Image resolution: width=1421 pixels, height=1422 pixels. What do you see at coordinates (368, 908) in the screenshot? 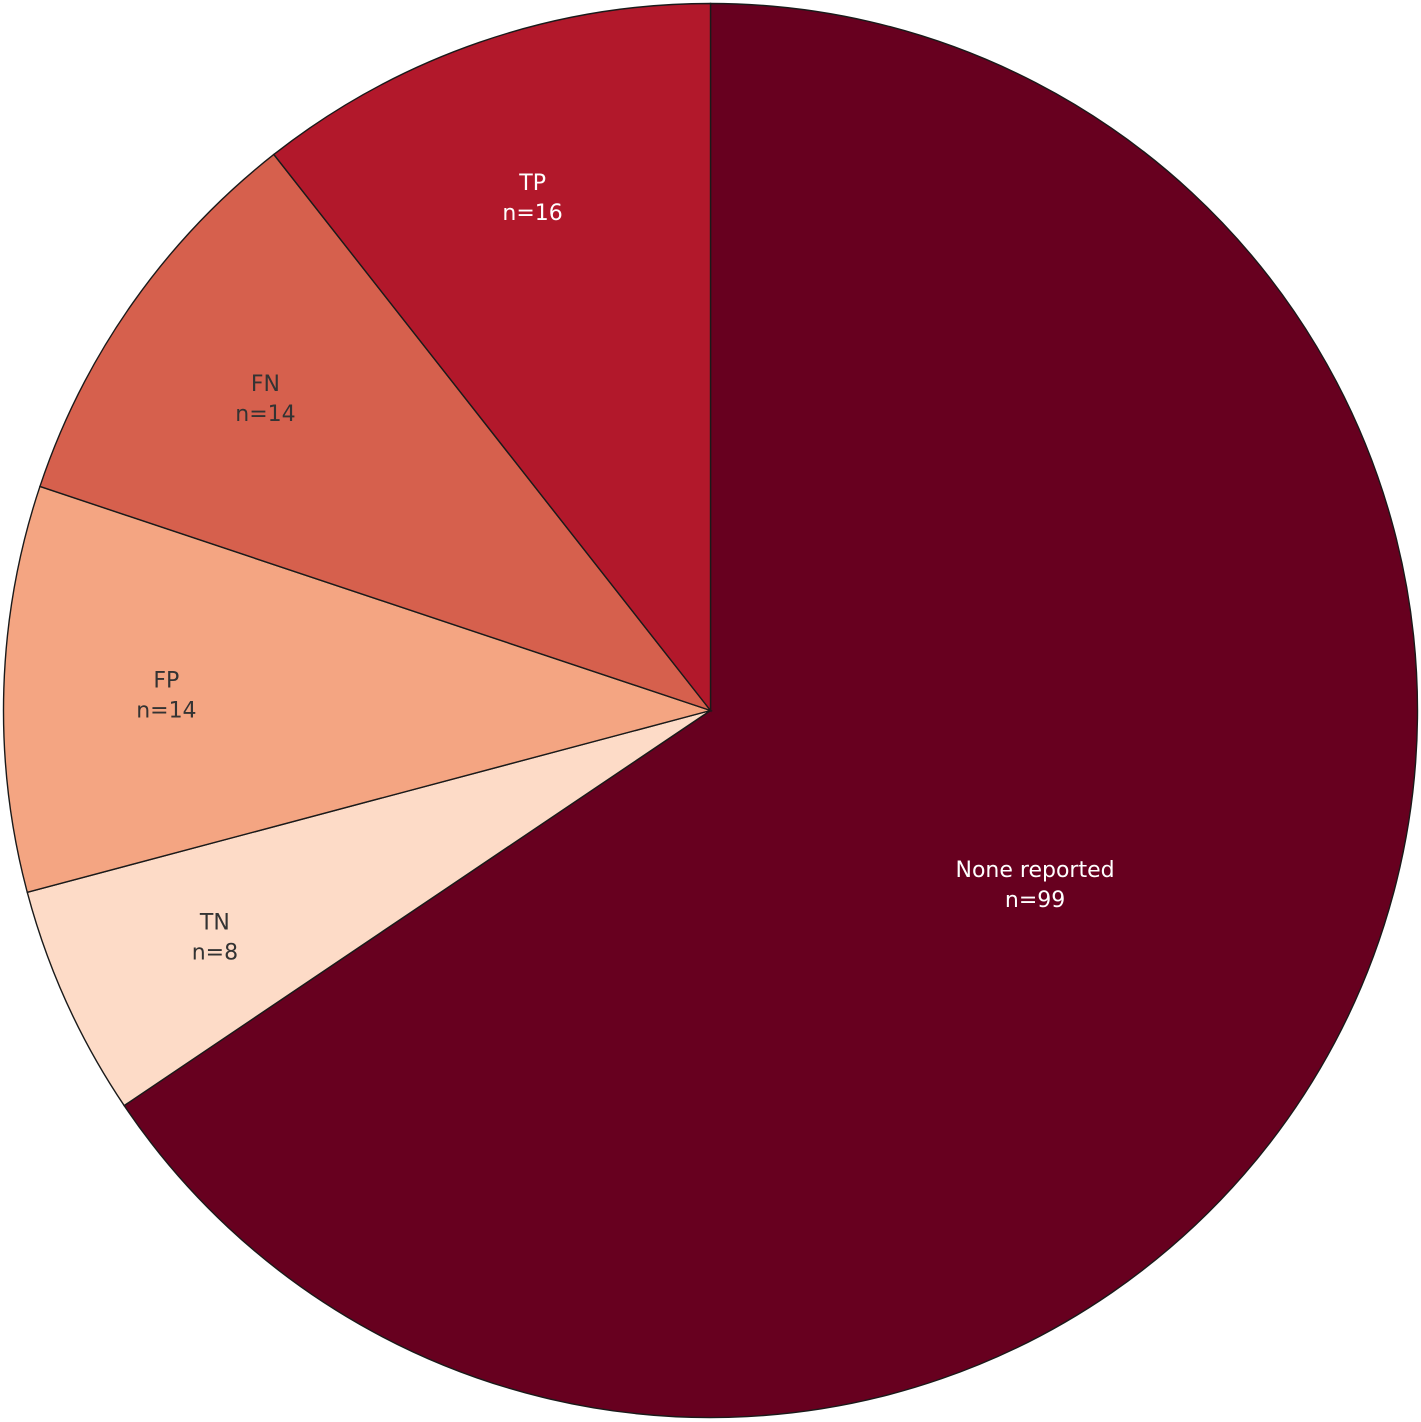
I see `pie-slice-tn` at bounding box center [368, 908].